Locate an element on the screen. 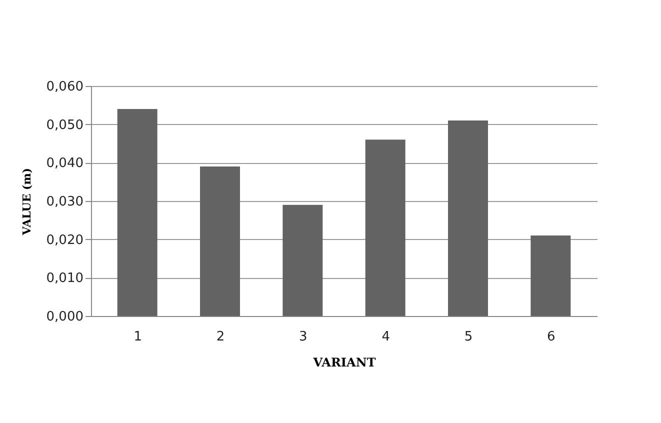 This screenshot has height=423, width=661. x-tick-label: 2 is located at coordinates (220, 337).